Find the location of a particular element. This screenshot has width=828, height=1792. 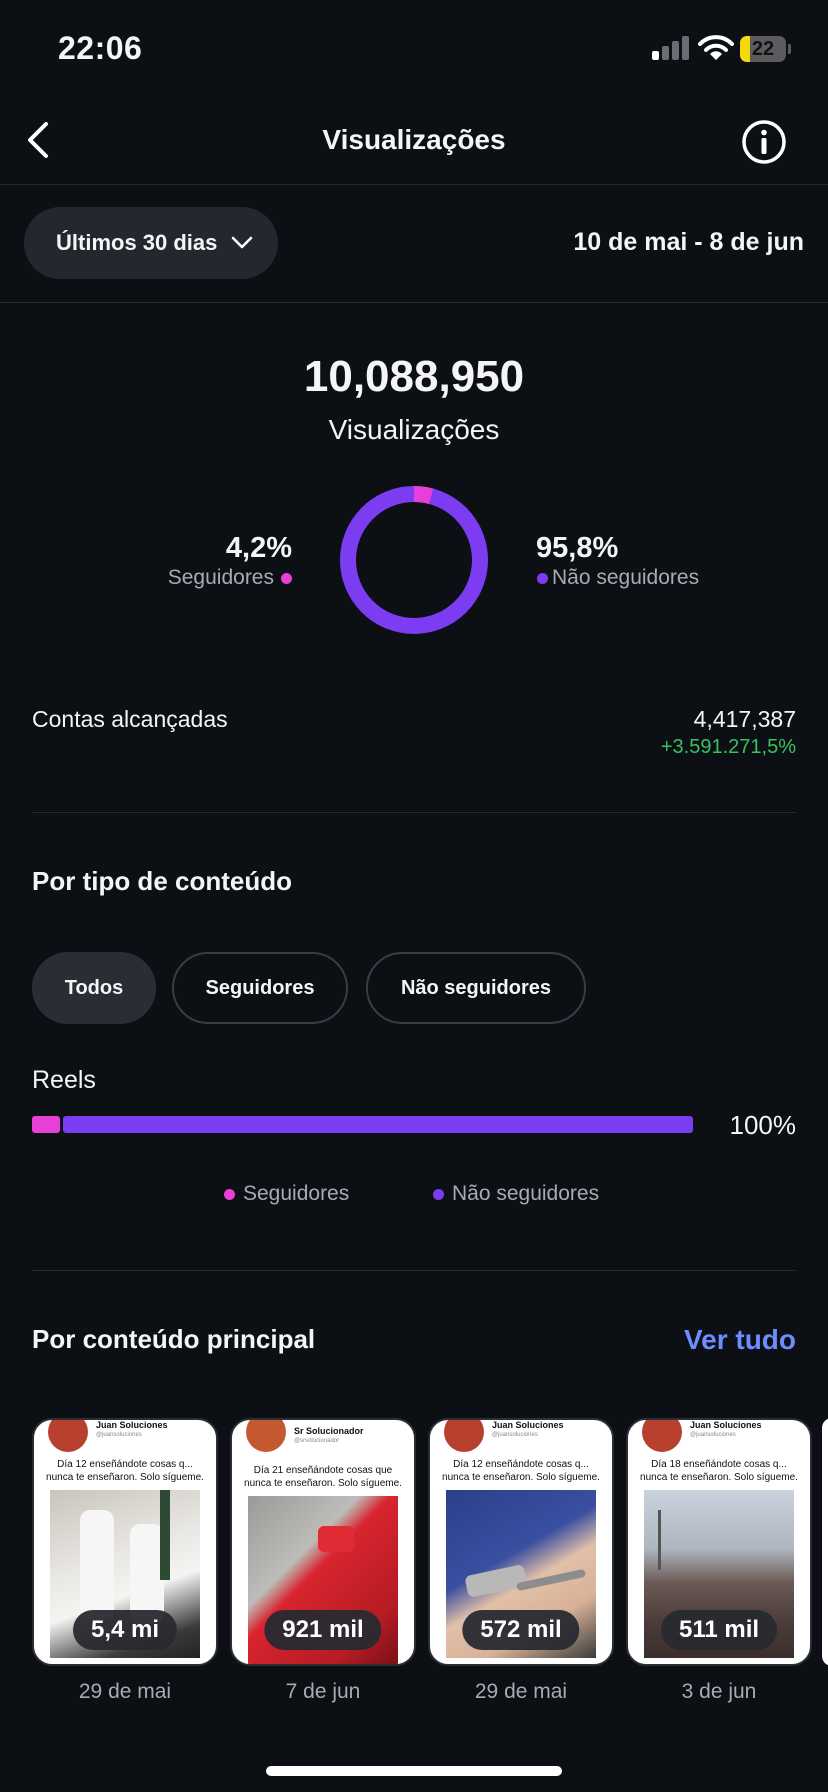

chevron-left-icon is located at coordinates (38, 140).